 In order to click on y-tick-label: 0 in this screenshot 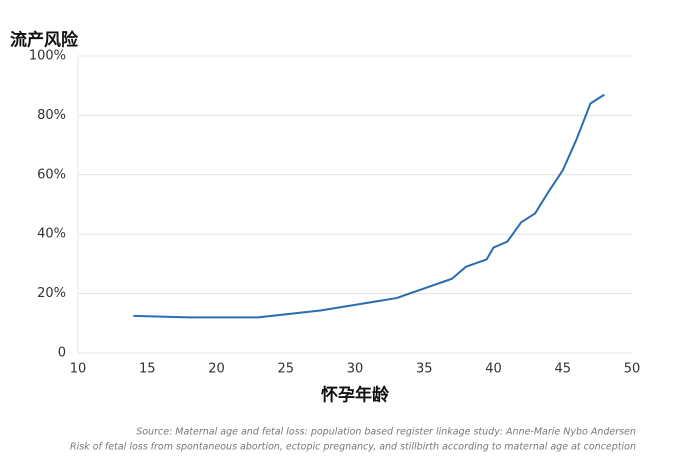, I will do `click(62, 353)`.